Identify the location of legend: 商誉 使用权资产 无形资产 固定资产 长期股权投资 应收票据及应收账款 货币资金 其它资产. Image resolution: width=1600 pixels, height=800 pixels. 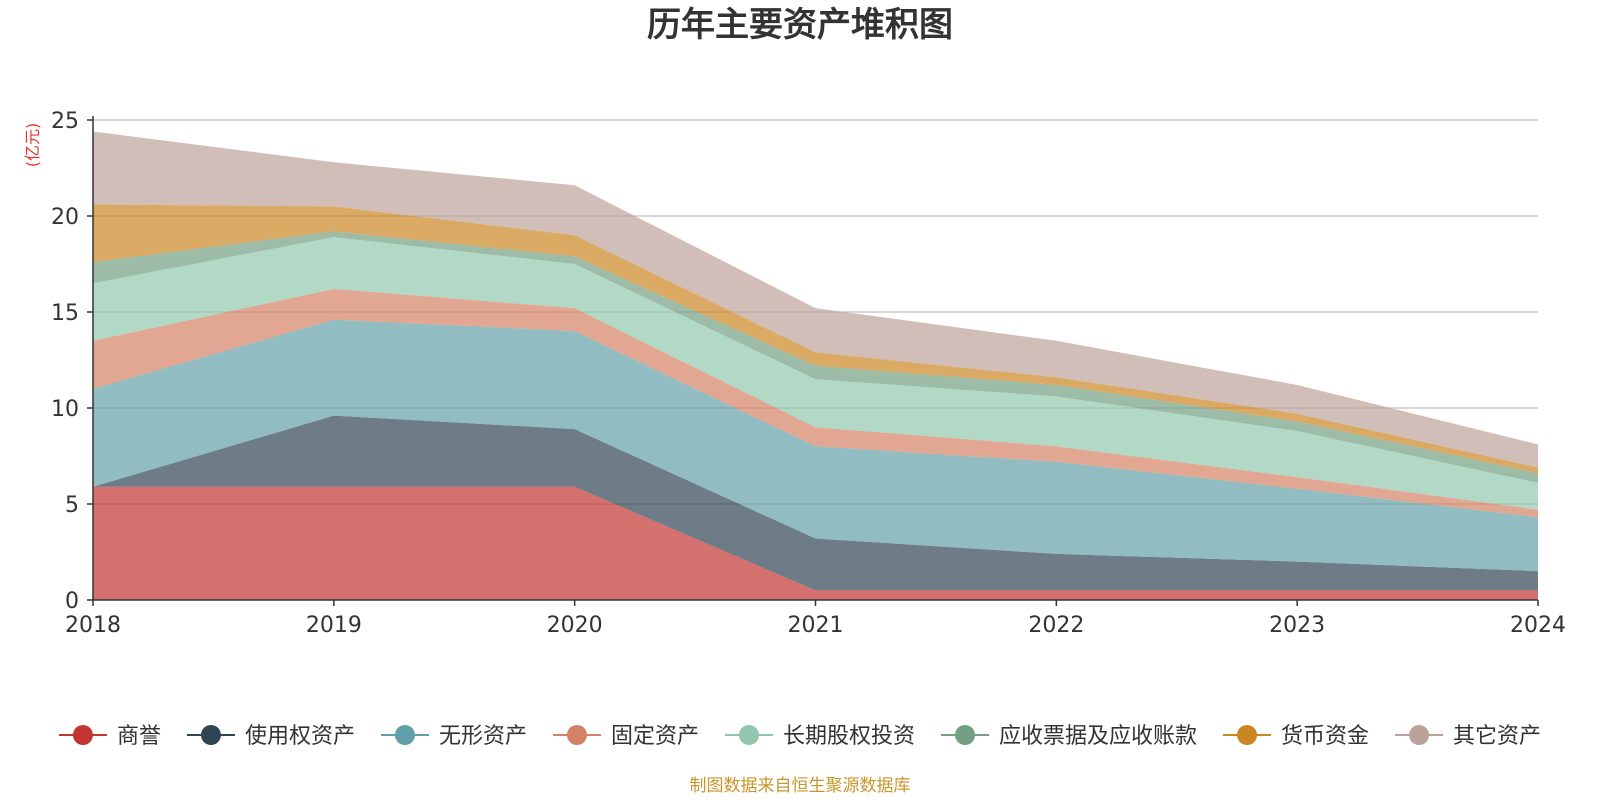
(799, 736).